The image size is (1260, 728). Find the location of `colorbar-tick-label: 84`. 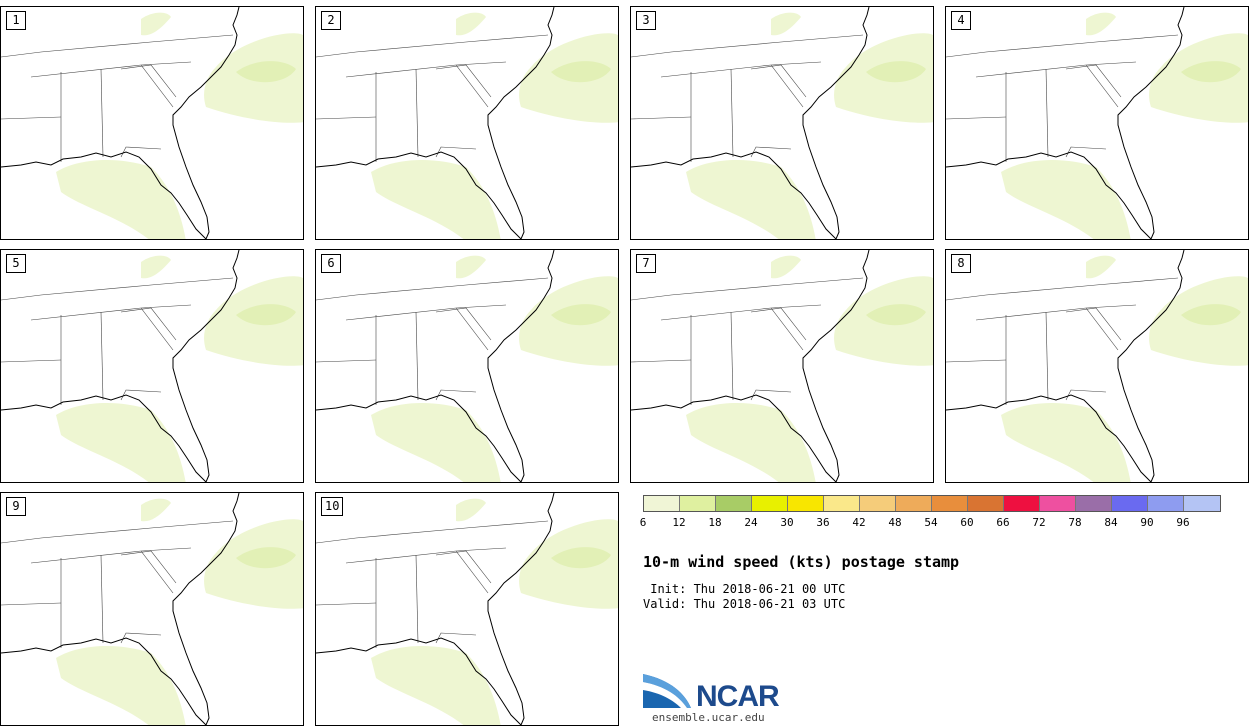

colorbar-tick-label: 84 is located at coordinates (1111, 522).